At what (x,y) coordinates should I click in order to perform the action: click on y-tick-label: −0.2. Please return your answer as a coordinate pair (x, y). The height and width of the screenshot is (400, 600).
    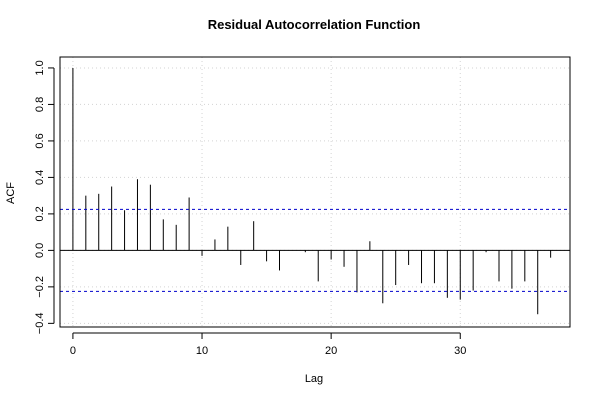
    Looking at the image, I should click on (40, 287).